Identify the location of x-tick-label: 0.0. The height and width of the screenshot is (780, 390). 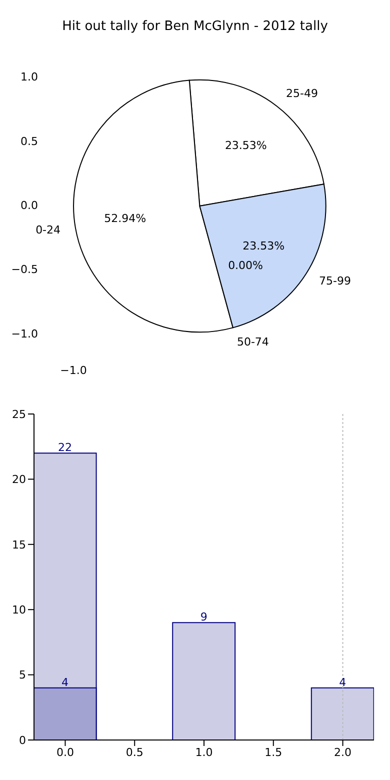
(65, 752).